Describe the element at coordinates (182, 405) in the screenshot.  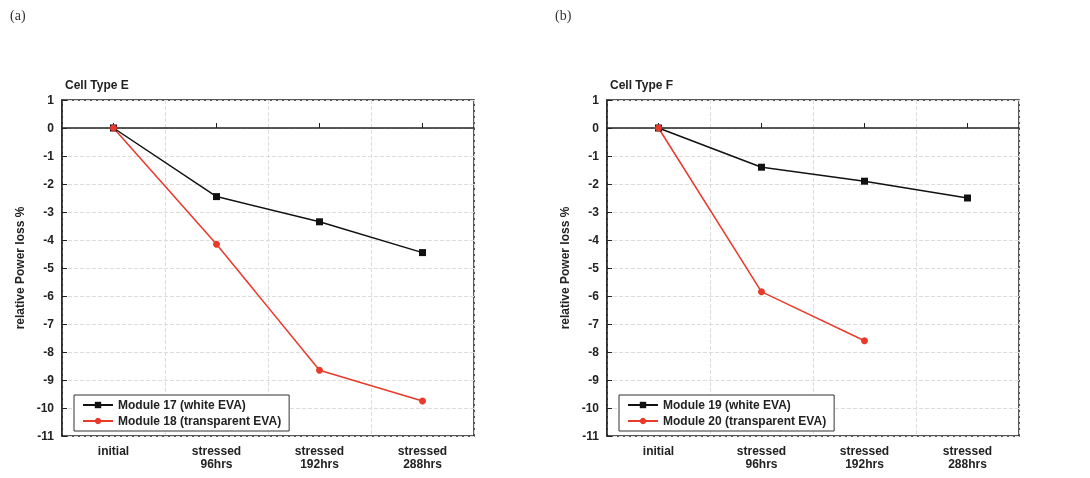
I see `legend-label: Module 17 (white EVA)` at that location.